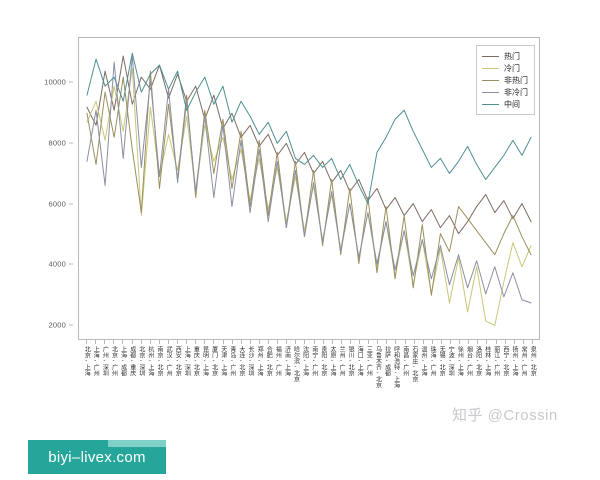 The height and width of the screenshot is (480, 600). Describe the element at coordinates (113, 361) in the screenshot. I see `x-tick-label: 北京-广州` at that location.